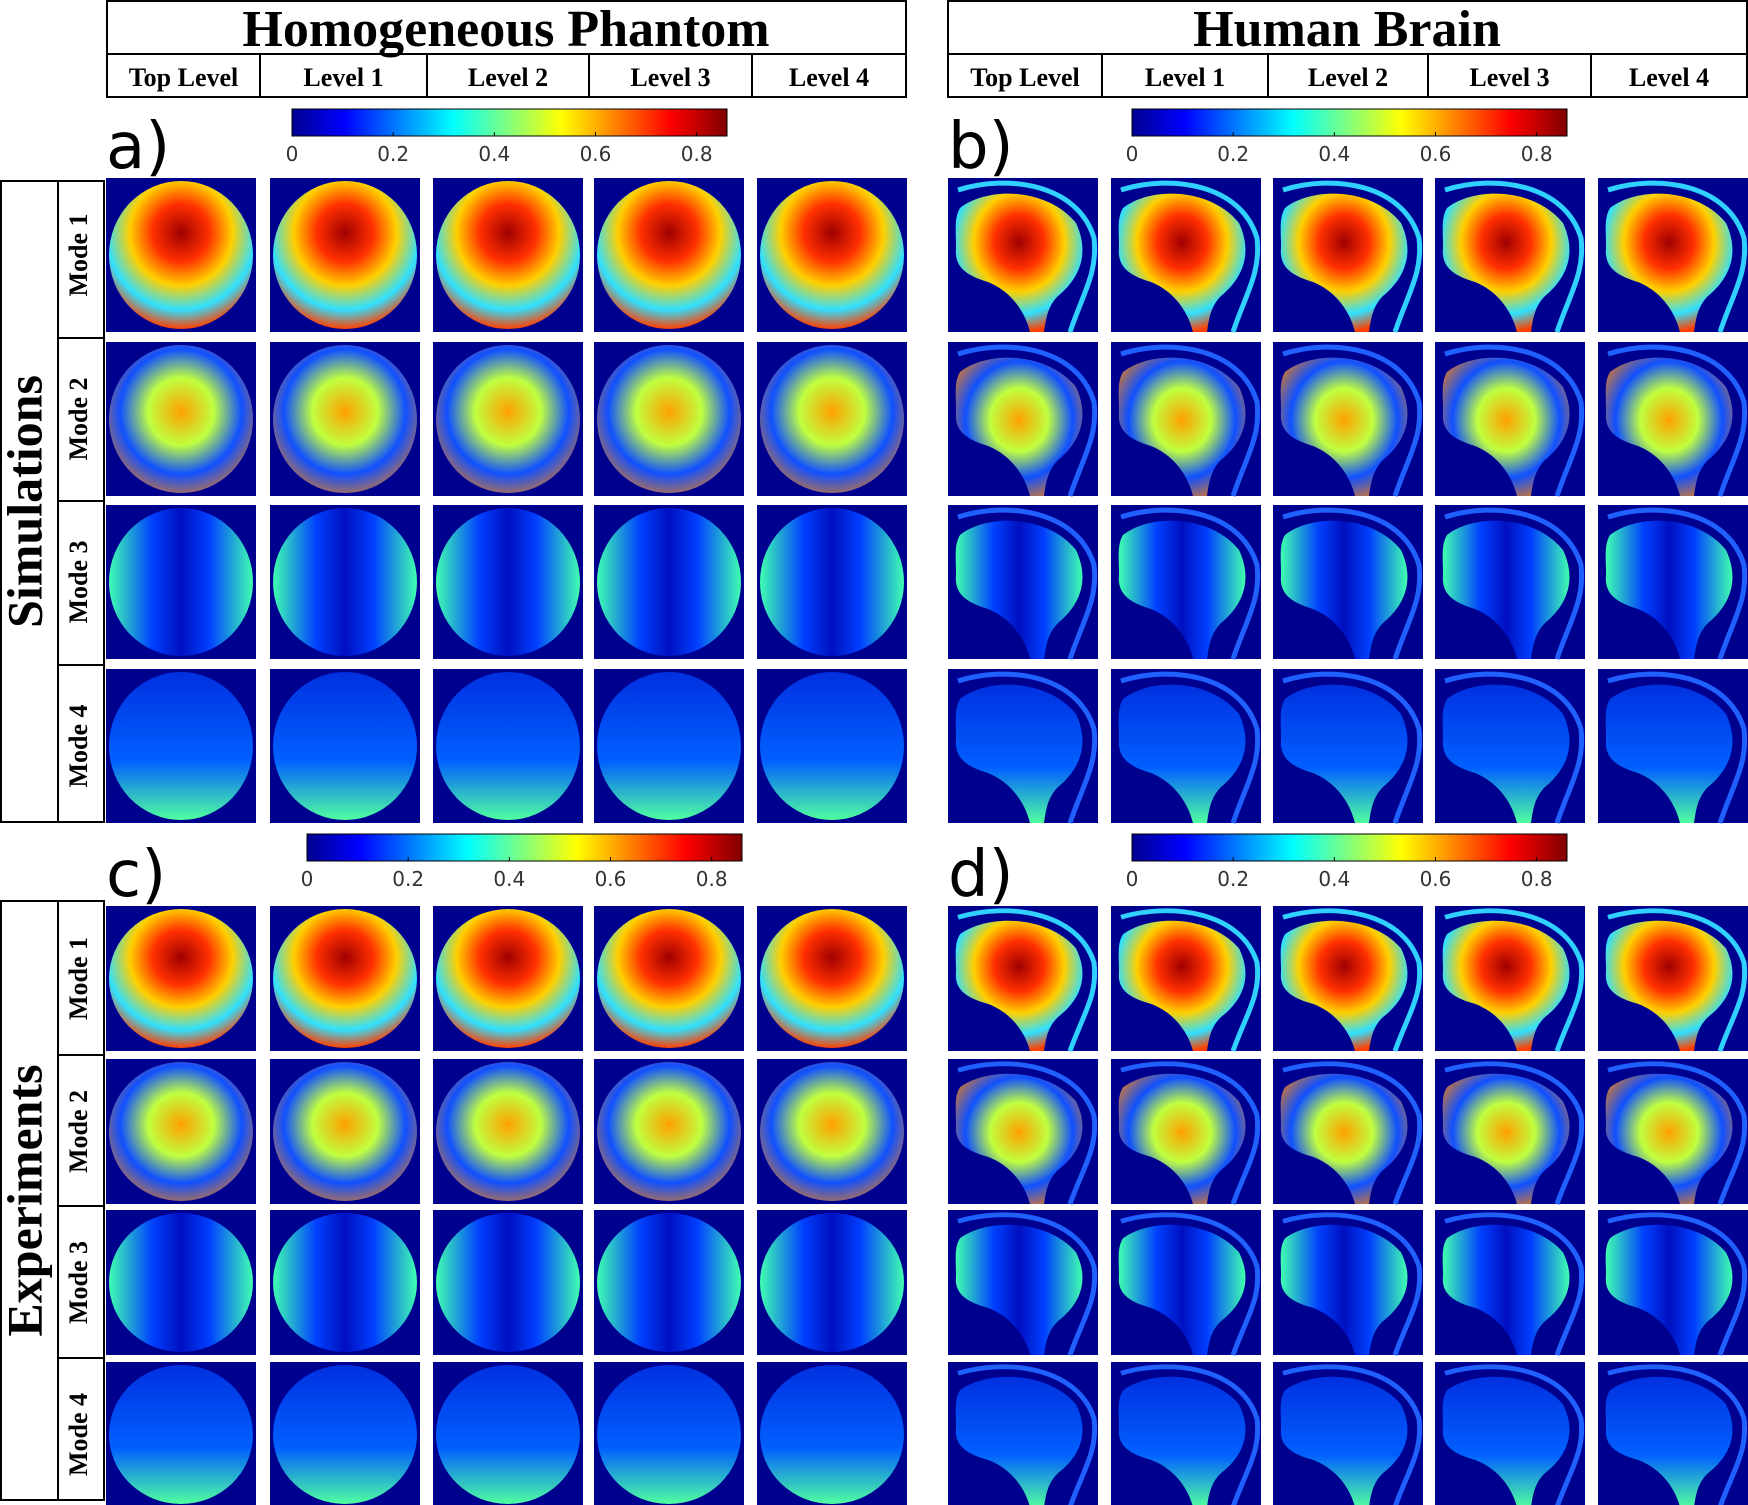 Image resolution: width=1748 pixels, height=1505 pixels. I want to click on right-header: Human Brain, so click(1347, 49).